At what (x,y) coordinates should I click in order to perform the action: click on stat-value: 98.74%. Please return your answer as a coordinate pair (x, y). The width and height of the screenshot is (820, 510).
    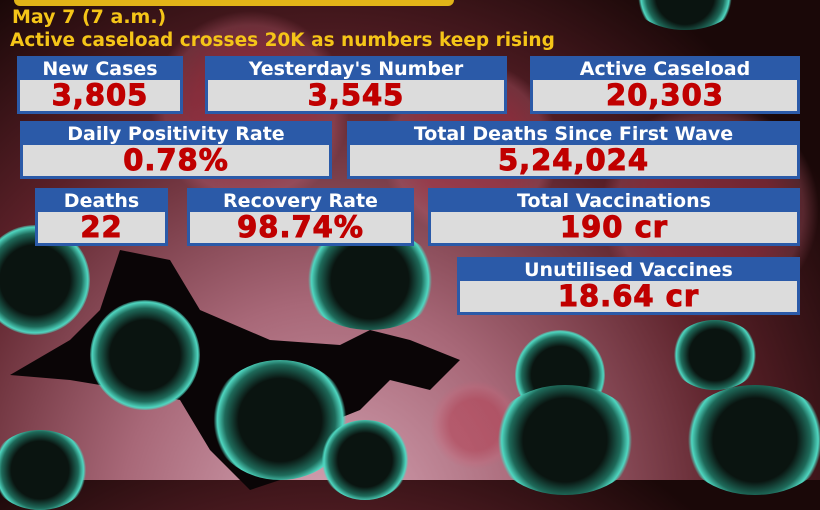
    Looking at the image, I should click on (300, 227).